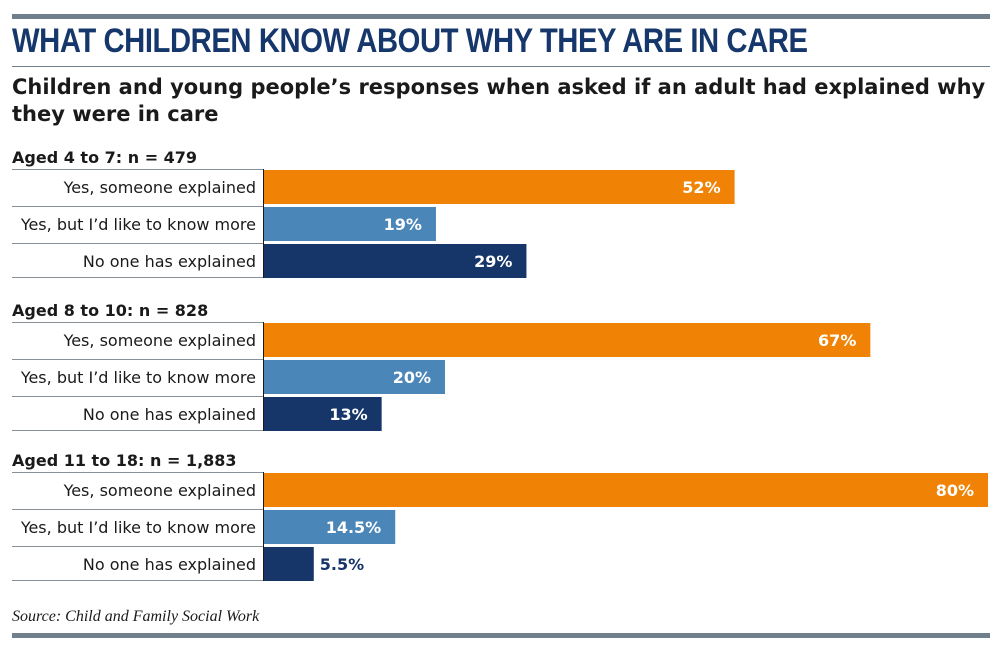 This screenshot has width=1002, height=653. I want to click on group-label-age-11-18: Aged 11 to 18: n = 1,883, so click(124, 460).